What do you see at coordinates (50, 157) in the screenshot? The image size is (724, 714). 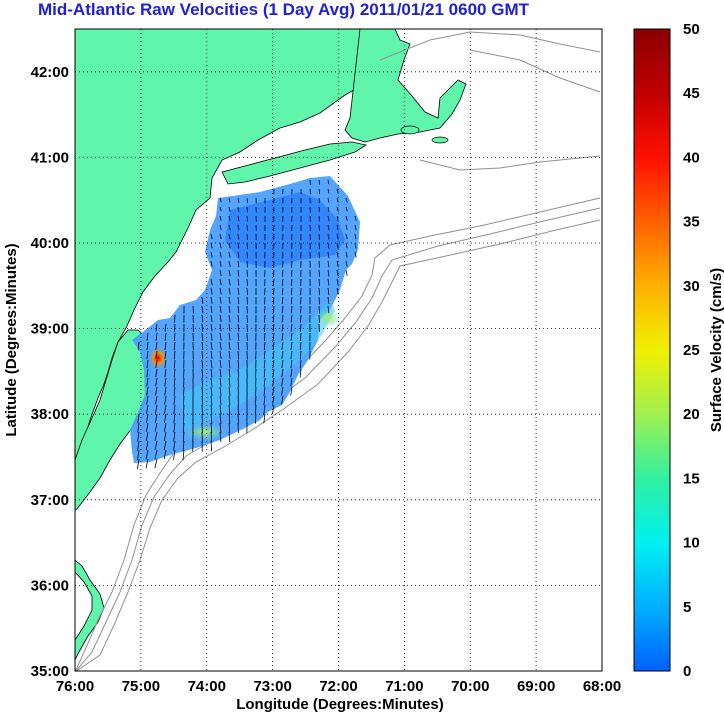 I see `y-tick-label: 41:00` at bounding box center [50, 157].